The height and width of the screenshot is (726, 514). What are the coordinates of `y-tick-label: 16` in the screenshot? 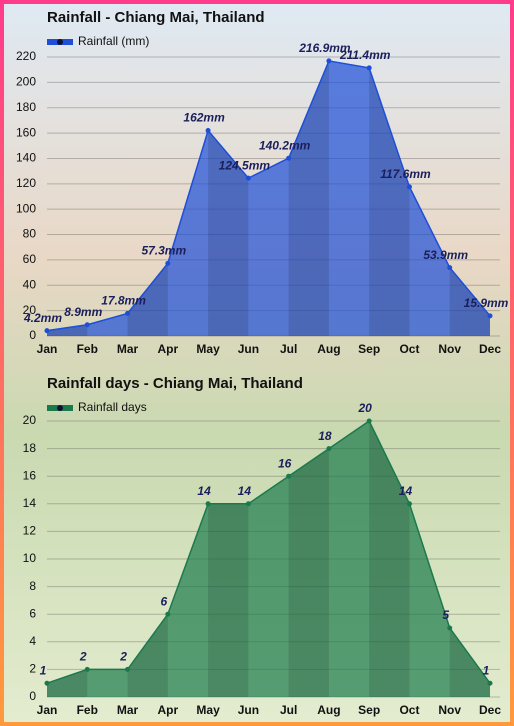 It's located at (30, 475).